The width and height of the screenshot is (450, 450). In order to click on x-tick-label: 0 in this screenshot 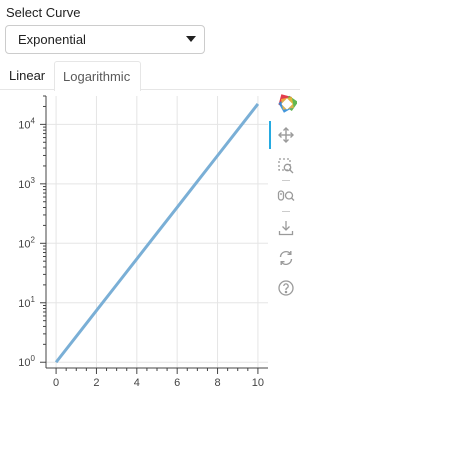, I will do `click(56, 383)`.